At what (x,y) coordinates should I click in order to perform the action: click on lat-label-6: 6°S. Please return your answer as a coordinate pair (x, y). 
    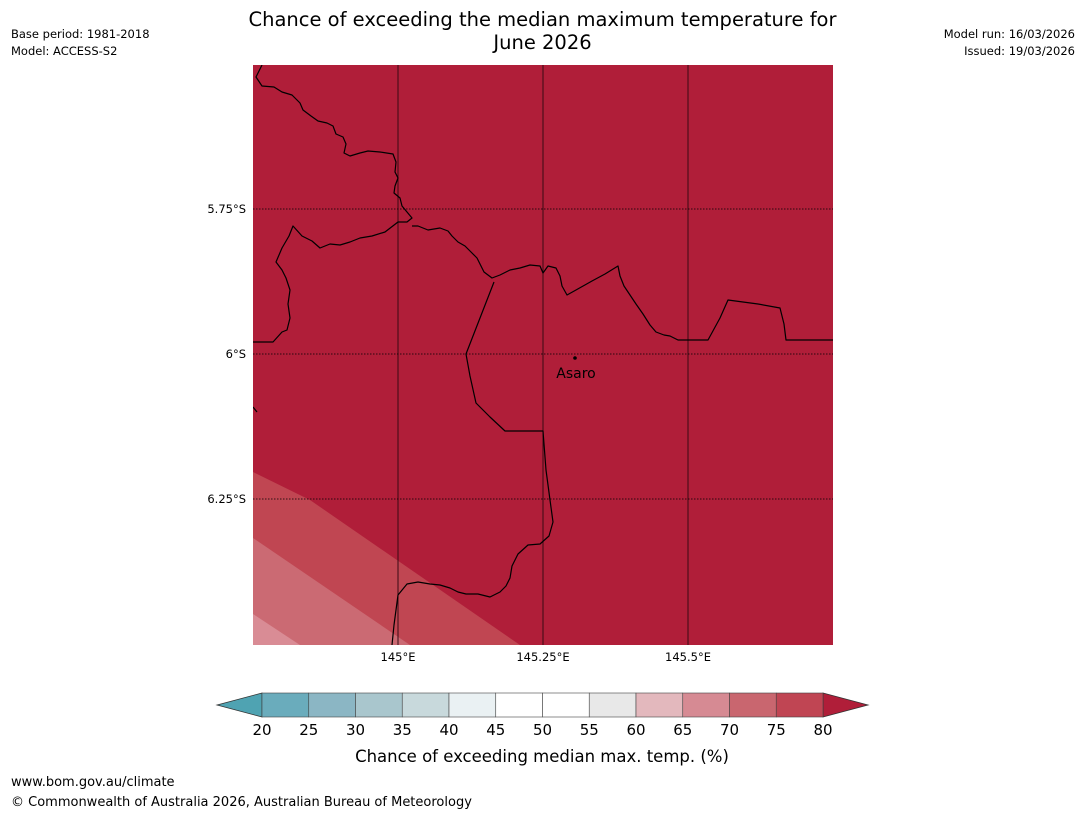
    Looking at the image, I should click on (236, 354).